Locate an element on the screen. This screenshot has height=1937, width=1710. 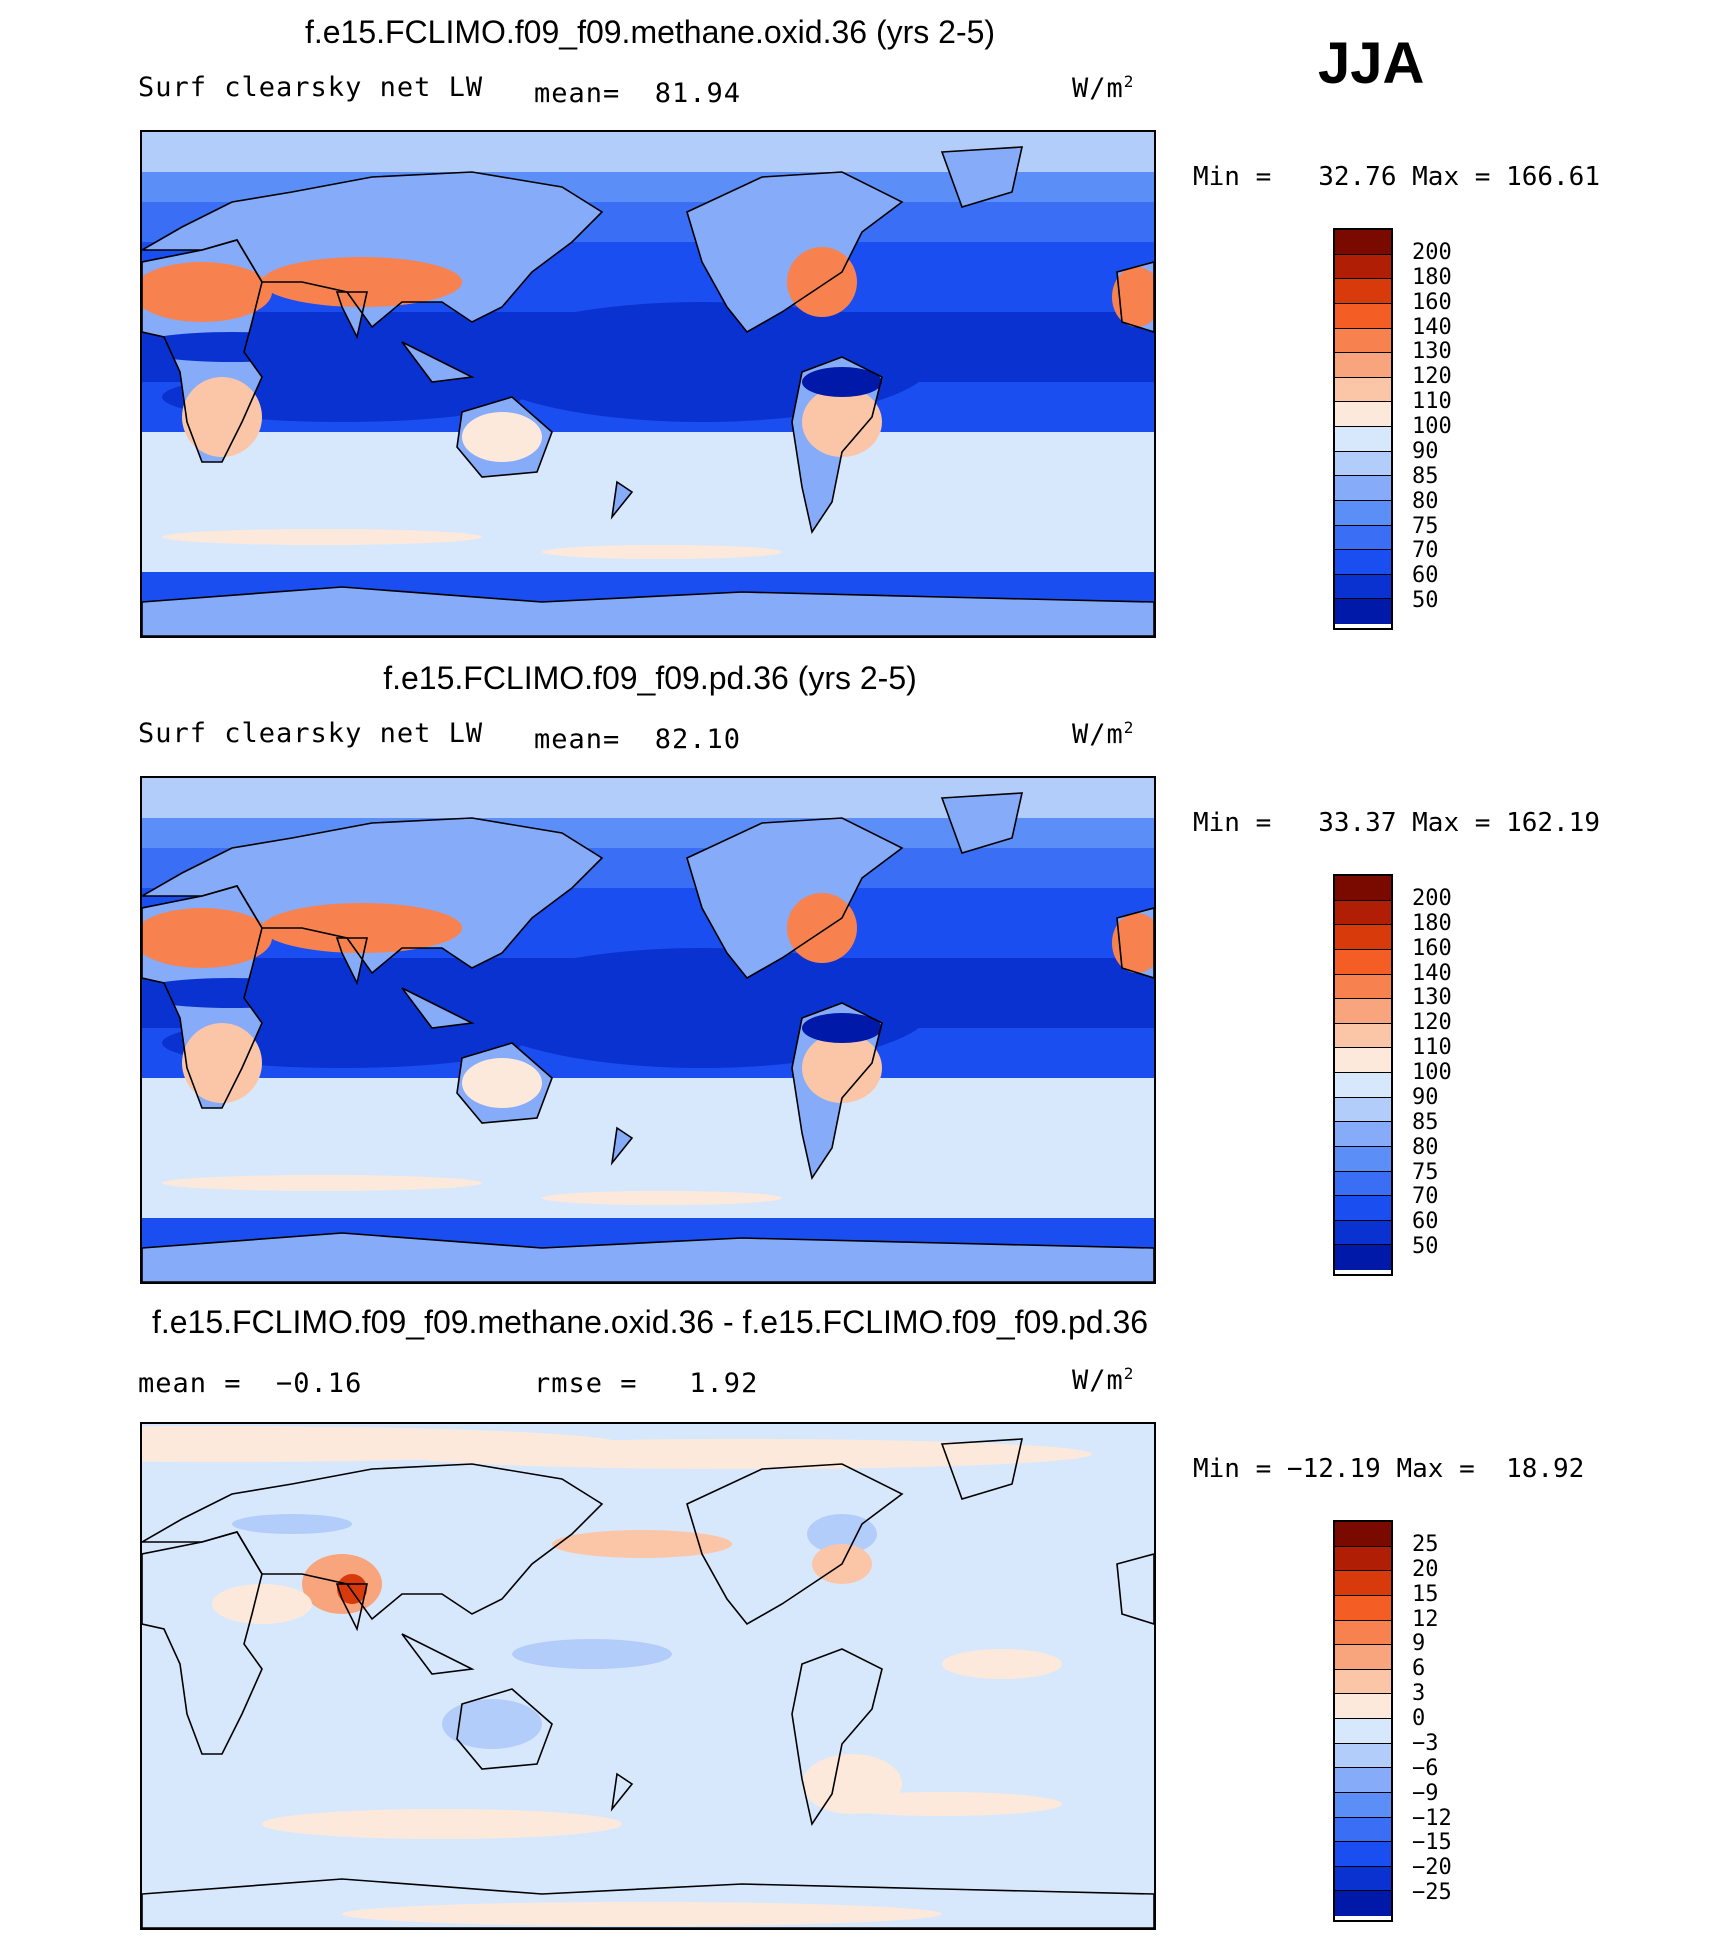
colorbar-tick-label: 130 is located at coordinates (1432, 352).